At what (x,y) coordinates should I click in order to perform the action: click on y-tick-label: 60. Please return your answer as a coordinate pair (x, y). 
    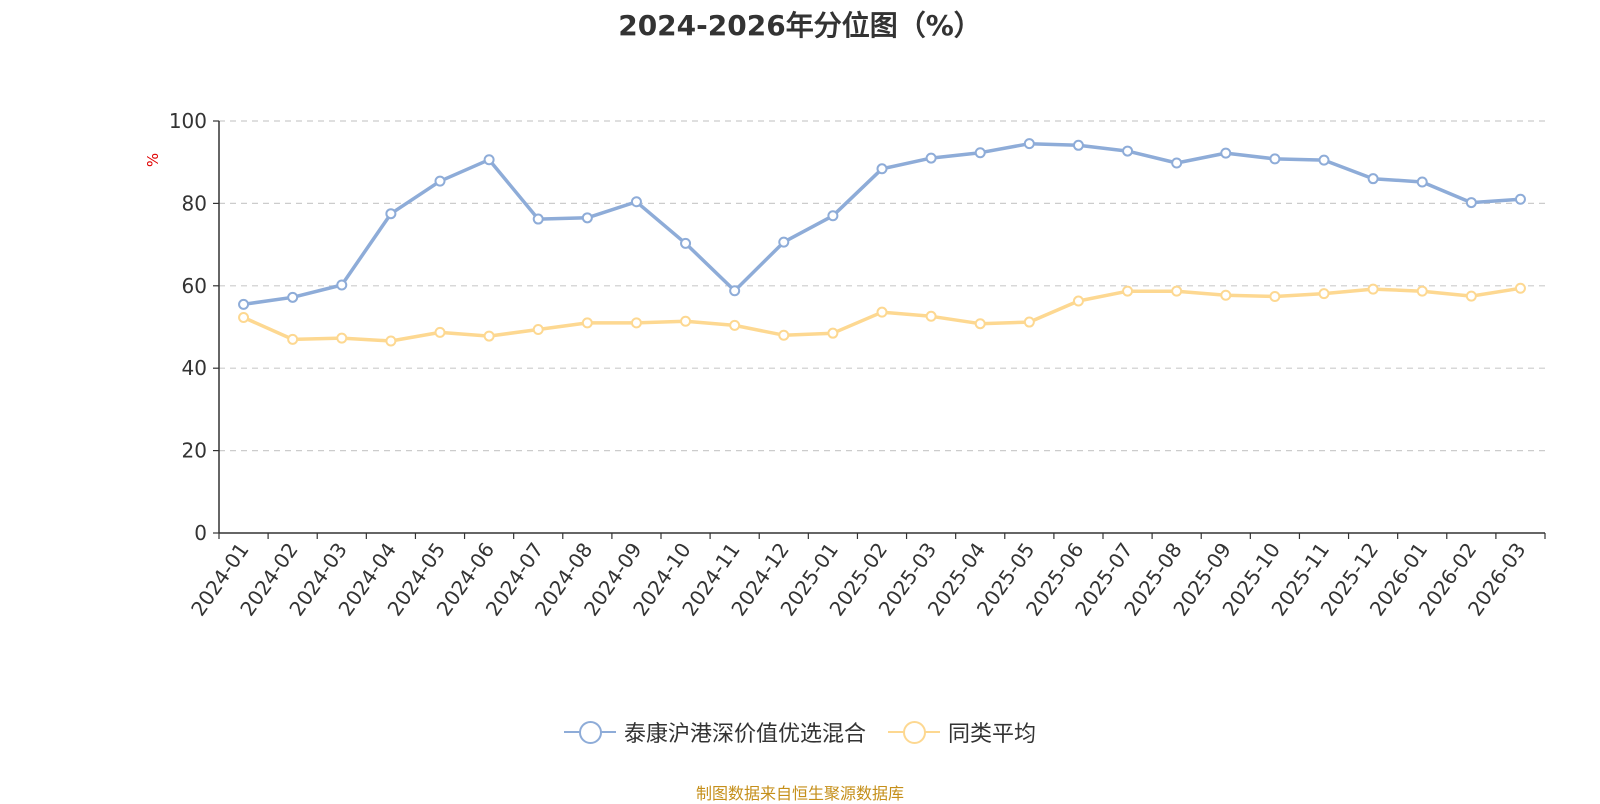
    Looking at the image, I should click on (194, 286).